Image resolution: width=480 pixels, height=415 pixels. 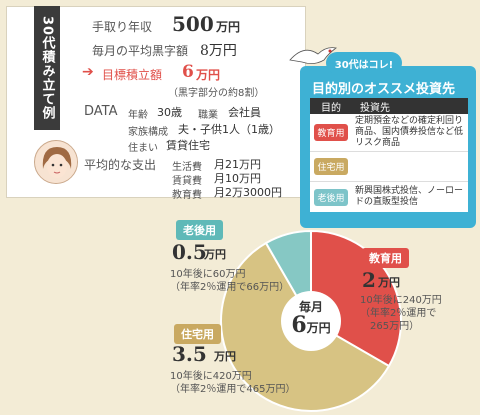 I want to click on row-text-old: 新興国株式投信、ノーロードの直販型投信, so click(x=409, y=196).